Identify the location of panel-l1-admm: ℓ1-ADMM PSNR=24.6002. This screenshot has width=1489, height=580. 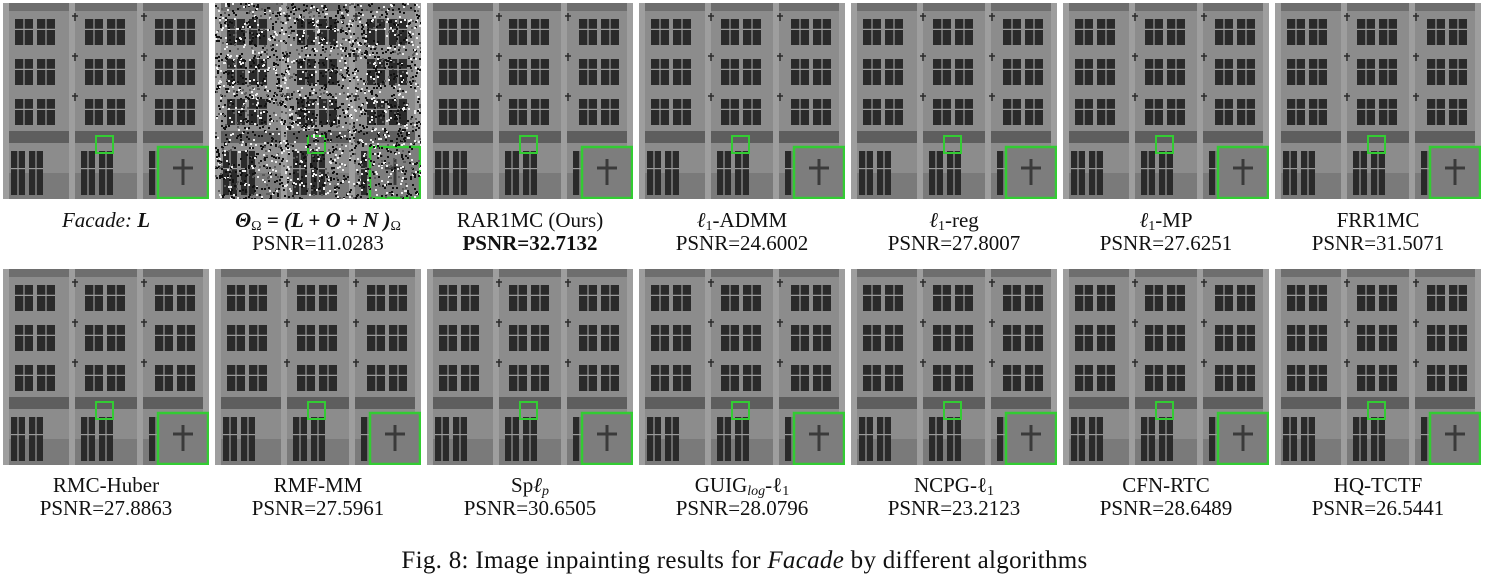
(742, 129).